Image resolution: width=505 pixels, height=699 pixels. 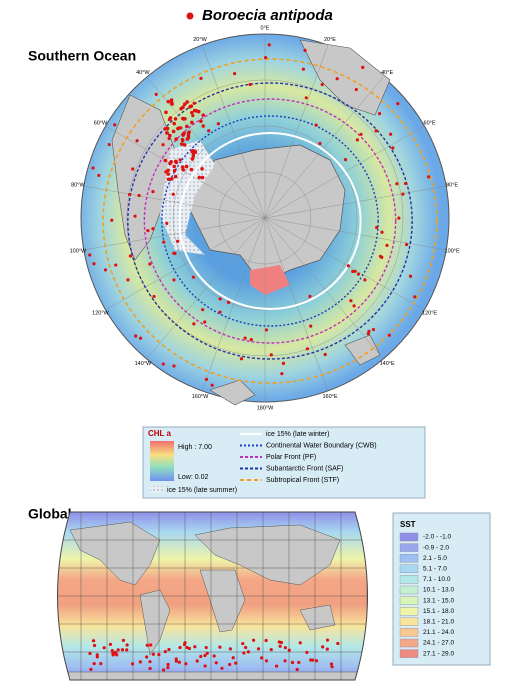 I want to click on longitude-label: 140°W, so click(x=143, y=364).